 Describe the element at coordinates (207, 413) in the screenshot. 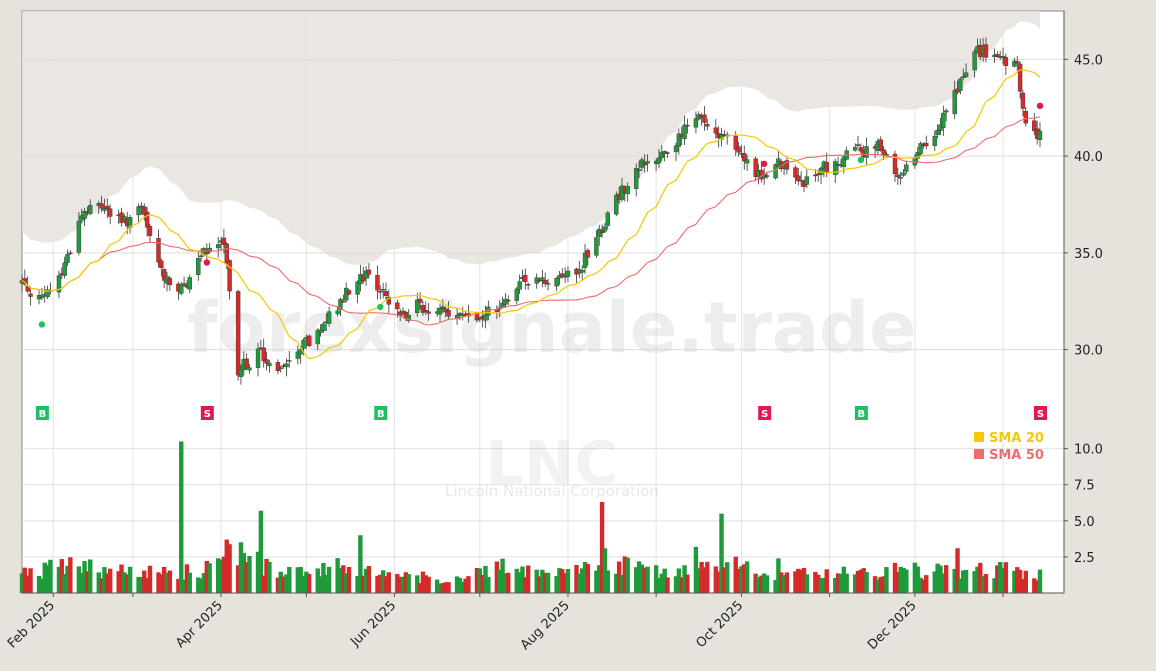

I see `signal-badge` at that location.